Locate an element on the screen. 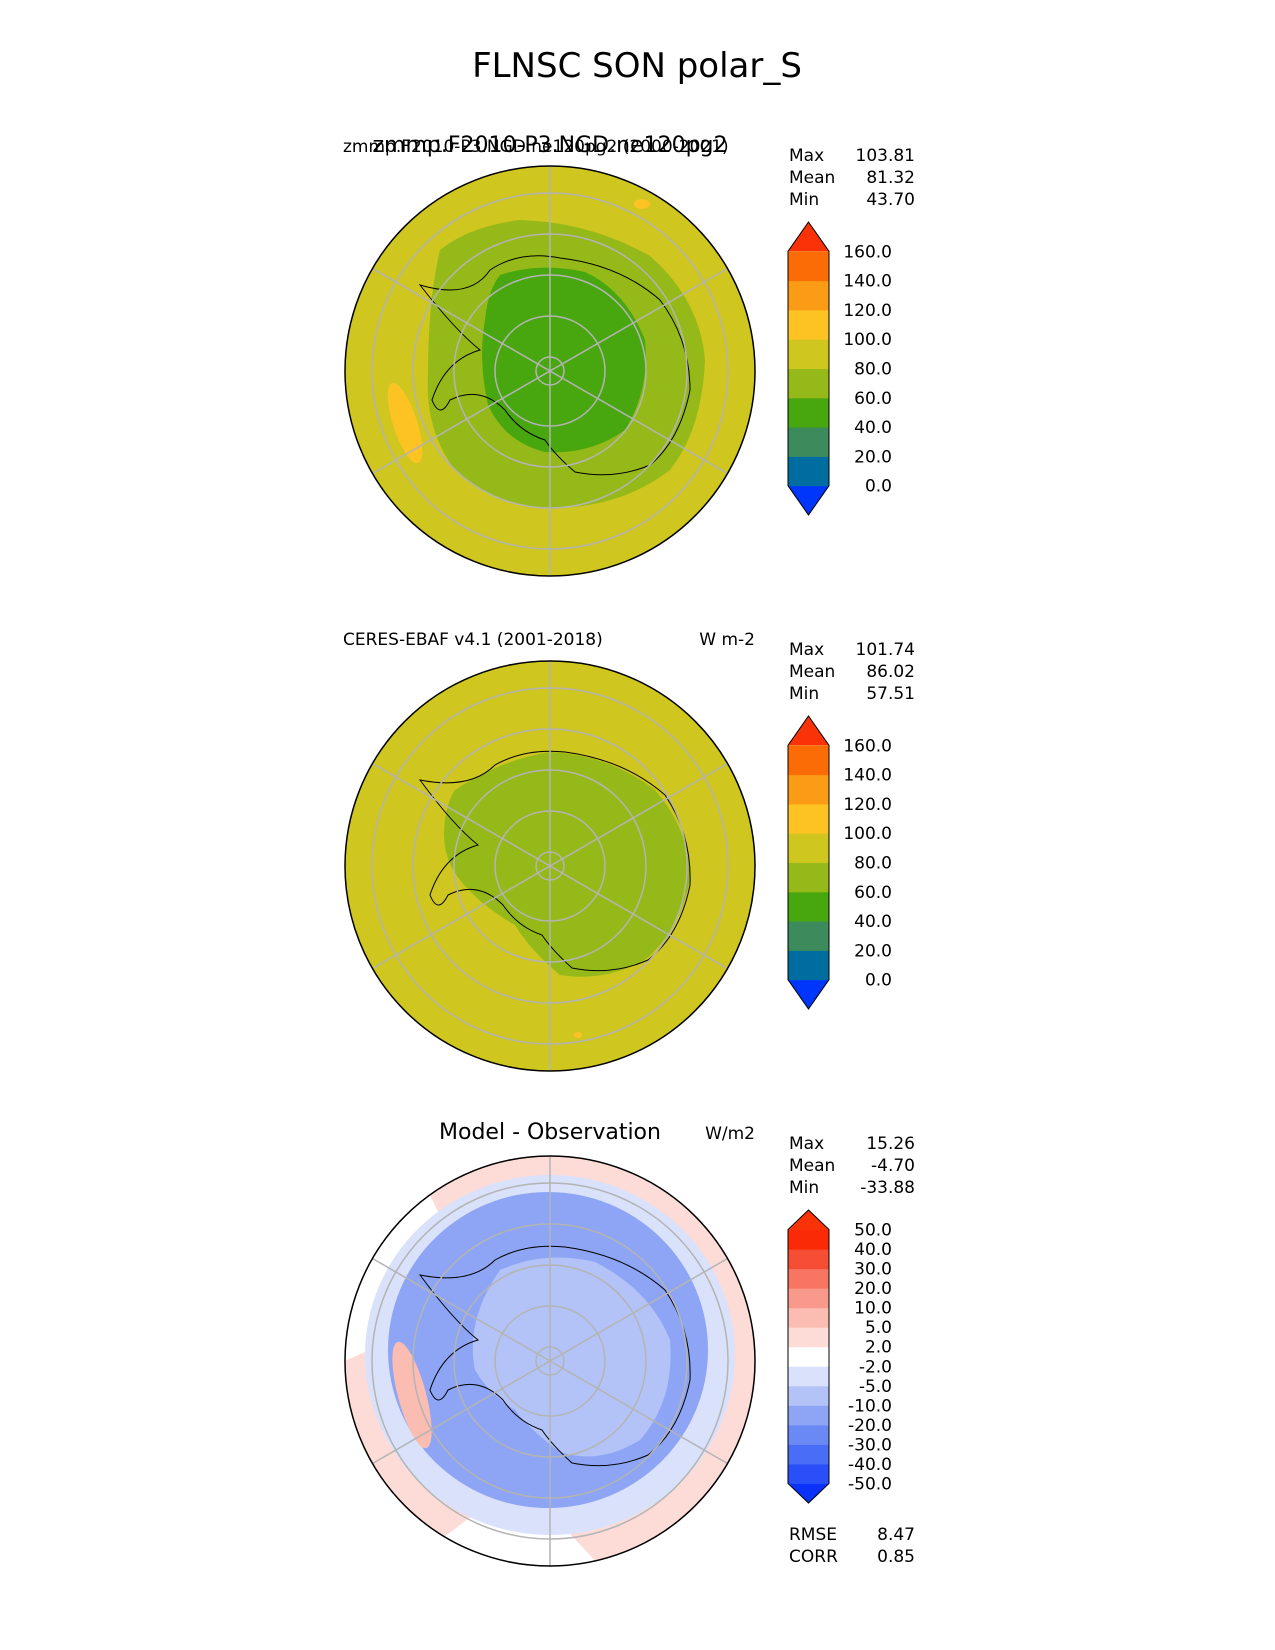  colorbar-tick-label: 50.0 is located at coordinates (873, 1231).